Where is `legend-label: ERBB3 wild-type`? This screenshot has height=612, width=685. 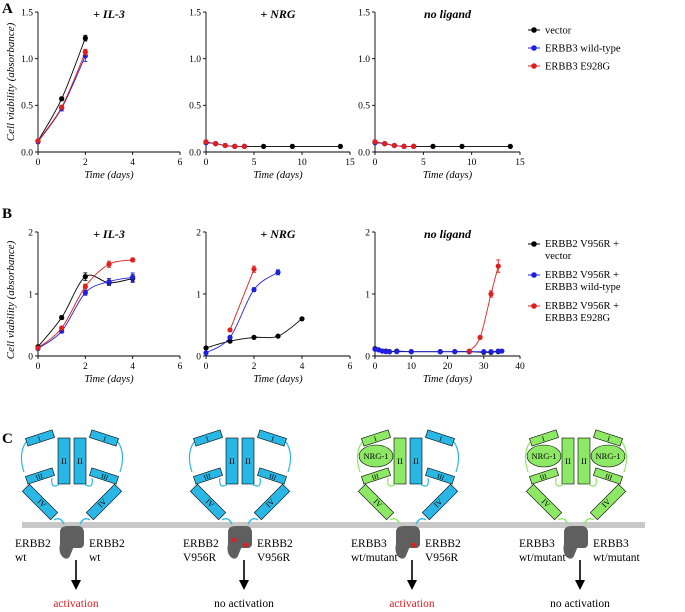 legend-label: ERBB3 wild-type is located at coordinates (583, 287).